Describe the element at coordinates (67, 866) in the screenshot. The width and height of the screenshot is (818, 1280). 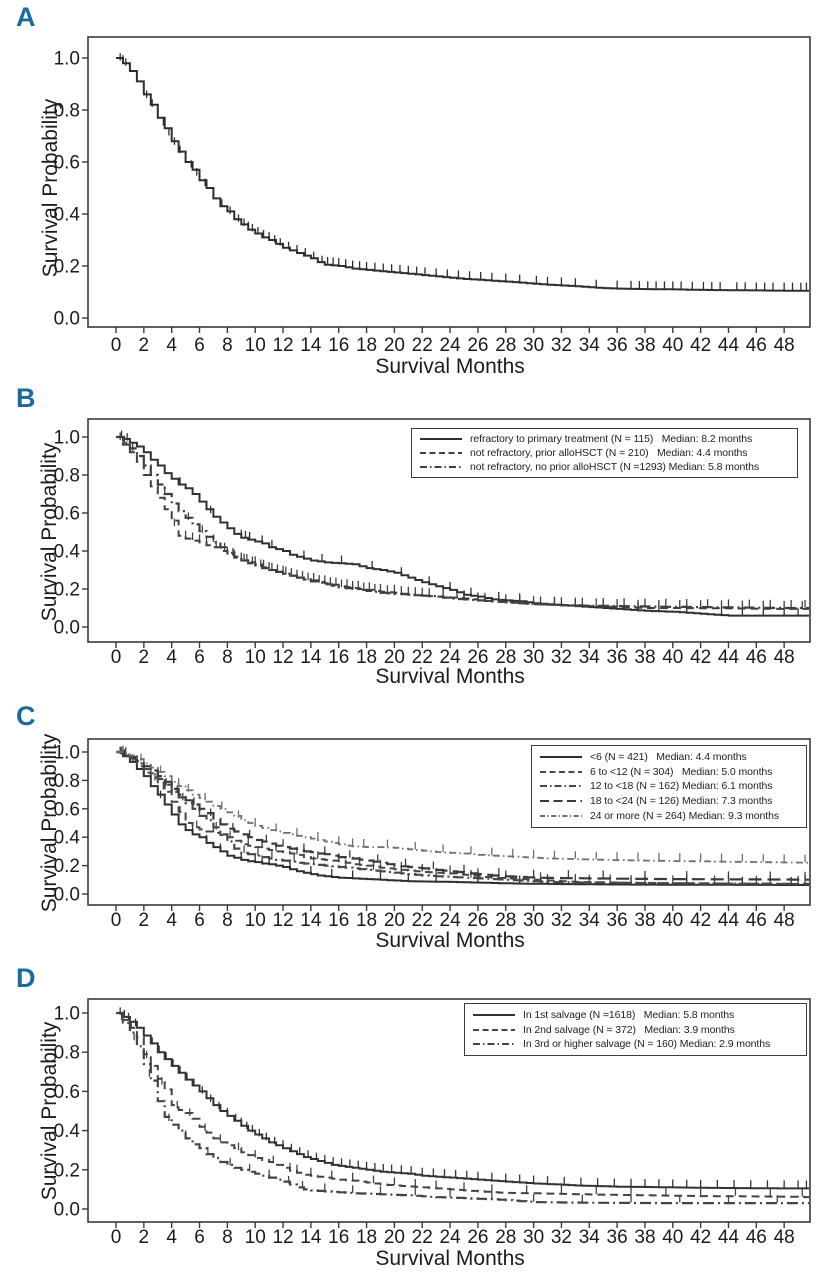
I see `y-tick-label: 0.2` at that location.